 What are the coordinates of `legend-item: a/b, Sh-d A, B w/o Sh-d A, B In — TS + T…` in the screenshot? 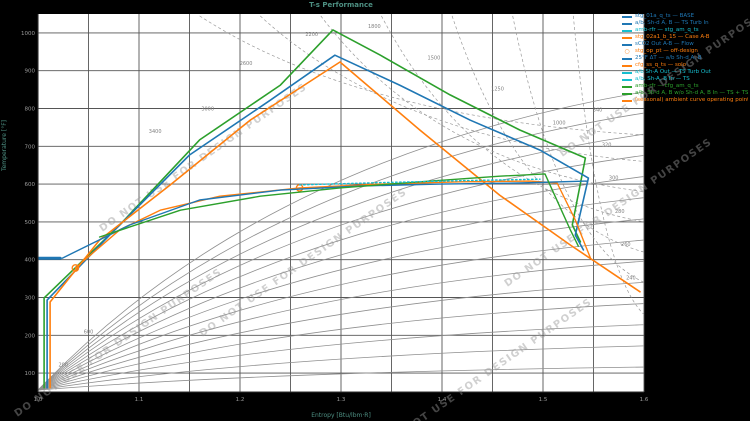 It's located at (685, 93).